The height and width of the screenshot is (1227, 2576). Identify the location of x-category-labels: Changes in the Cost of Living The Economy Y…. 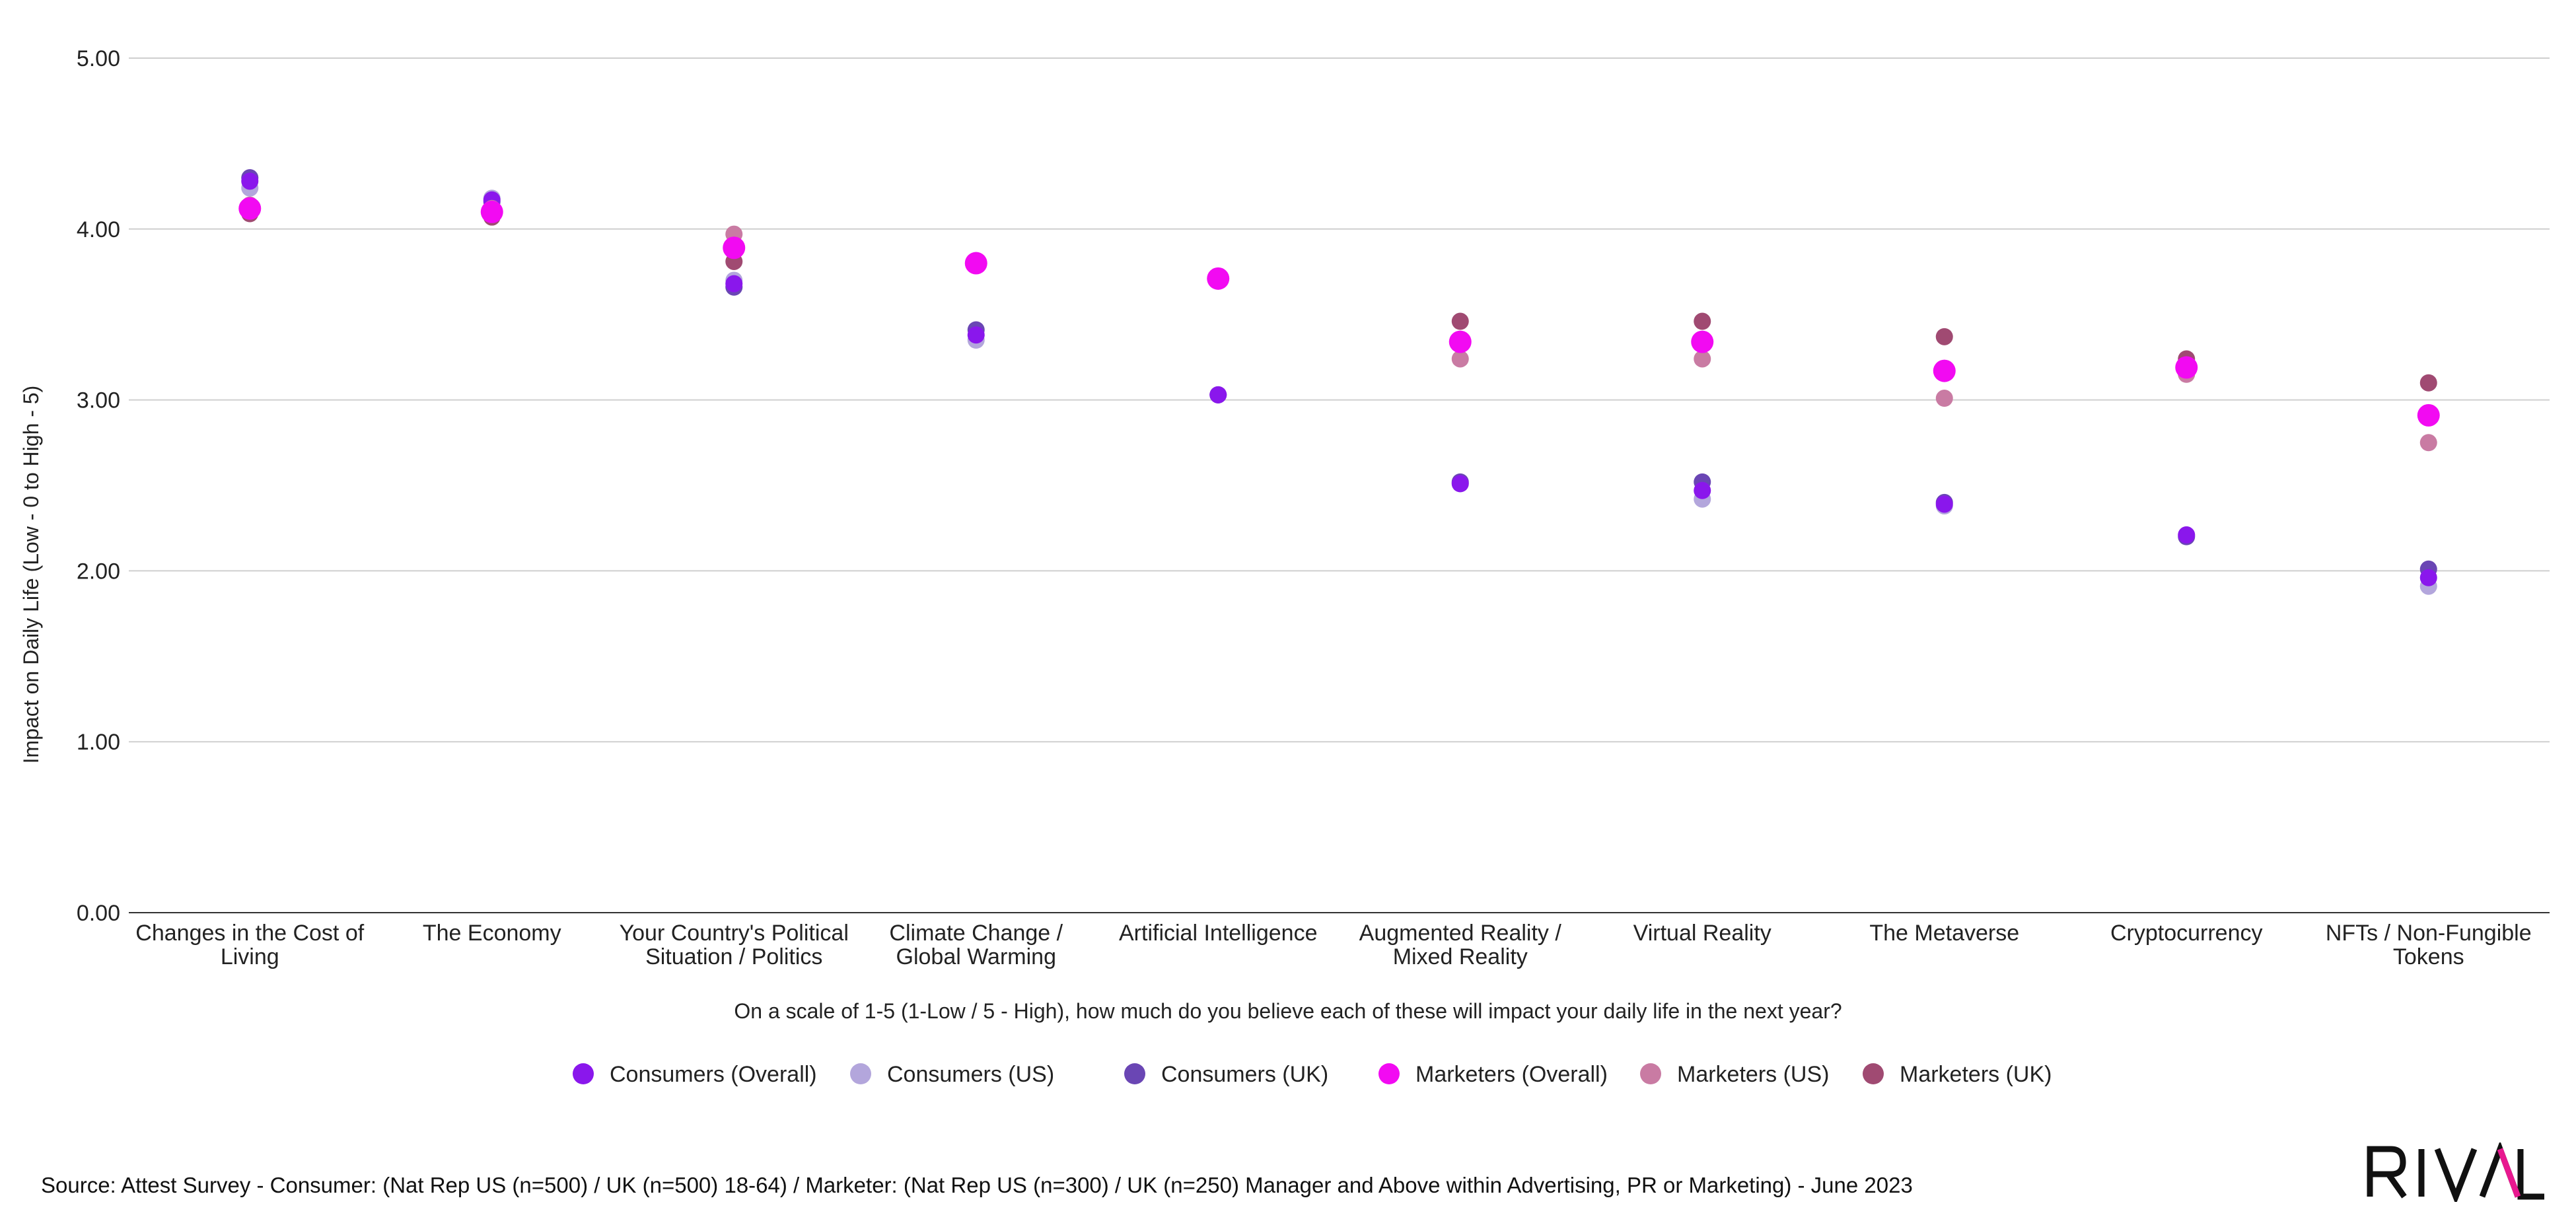
(1333, 945).